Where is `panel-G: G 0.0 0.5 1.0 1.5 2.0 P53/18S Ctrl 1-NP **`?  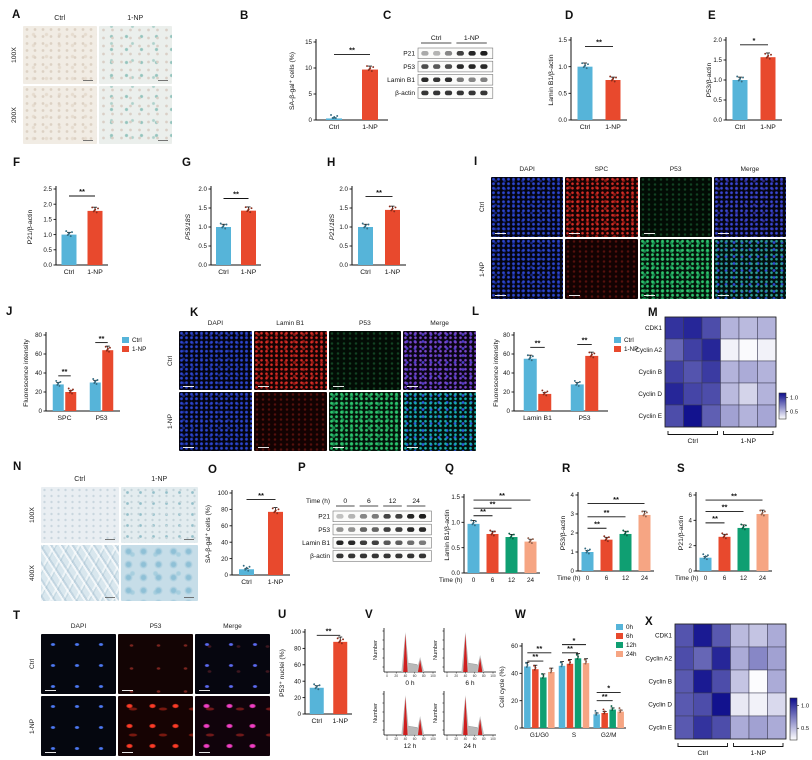 panel-G: G 0.0 0.5 1.0 1.5 2.0 P53/18S Ctrl 1-NP ** is located at coordinates (219, 230).